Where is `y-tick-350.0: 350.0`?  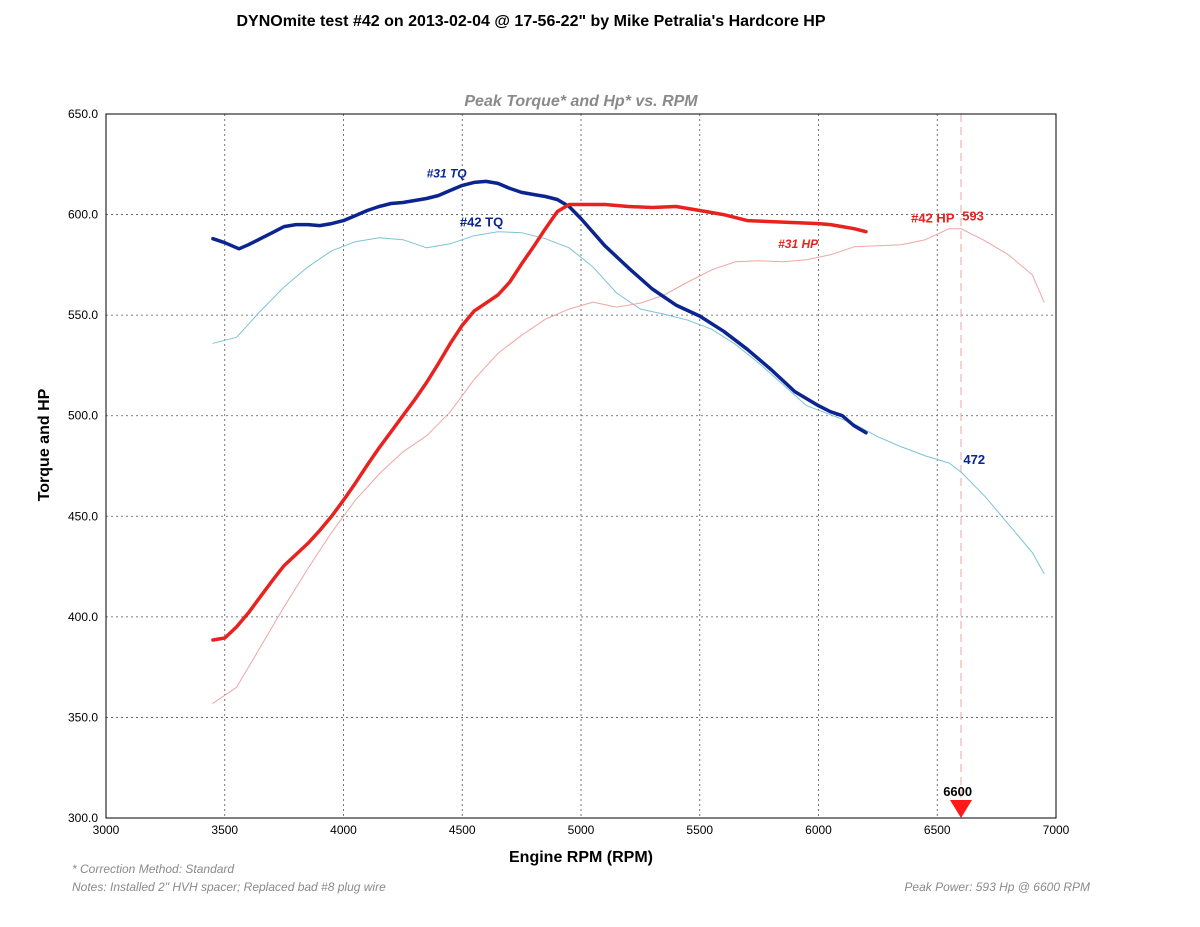
y-tick-350.0: 350.0 is located at coordinates (83, 717).